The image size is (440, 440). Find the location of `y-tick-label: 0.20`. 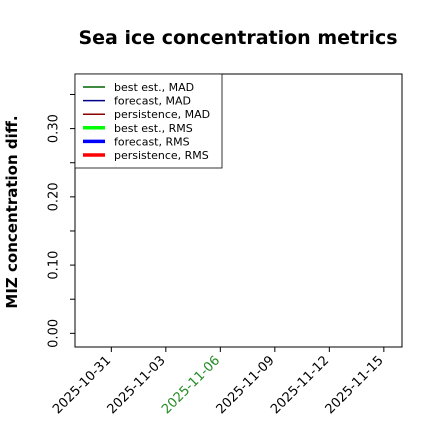

y-tick-label: 0.20 is located at coordinates (54, 196).